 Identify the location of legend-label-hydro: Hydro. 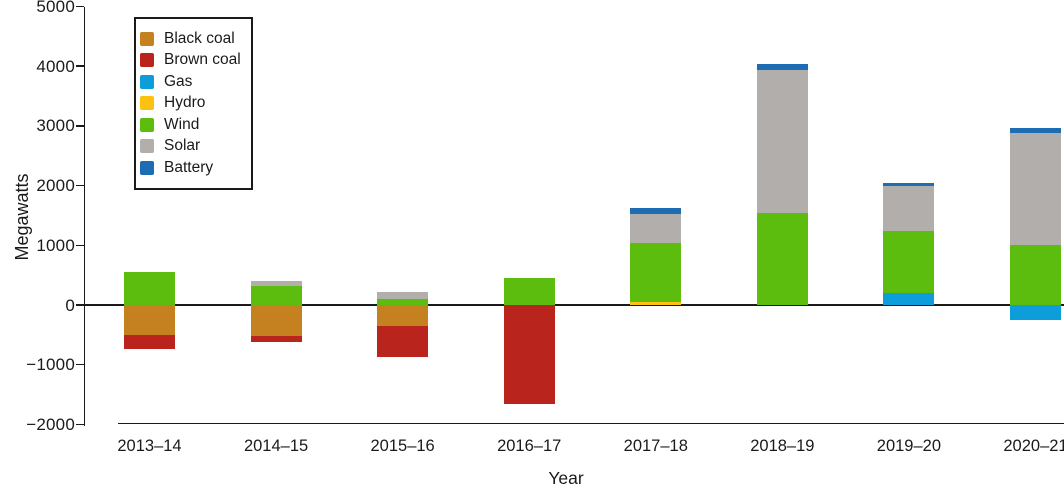
(185, 103).